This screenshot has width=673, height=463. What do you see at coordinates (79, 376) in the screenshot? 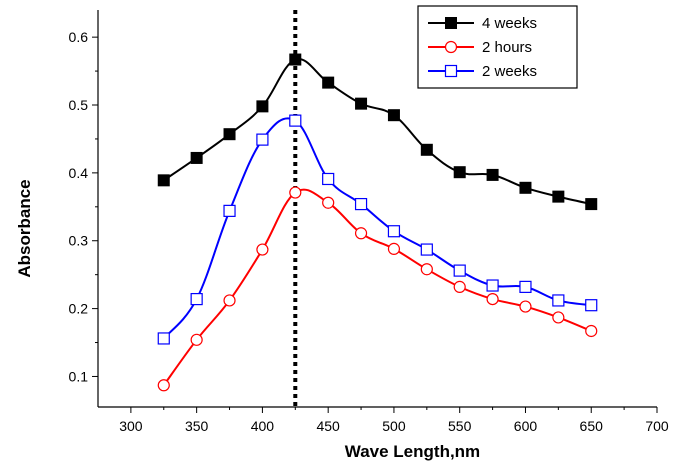
I see `y-tick-label: 0.1` at bounding box center [79, 376].